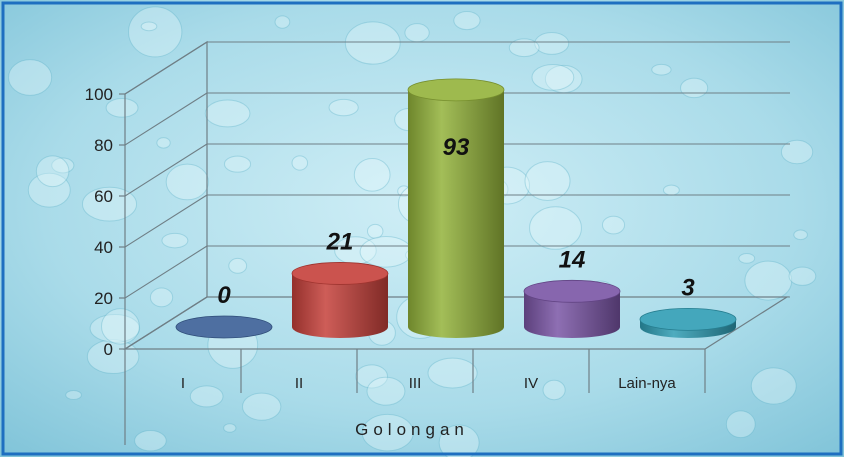 The height and width of the screenshot is (462, 844). What do you see at coordinates (108, 349) in the screenshot?
I see `y-tick-label: 0` at bounding box center [108, 349].